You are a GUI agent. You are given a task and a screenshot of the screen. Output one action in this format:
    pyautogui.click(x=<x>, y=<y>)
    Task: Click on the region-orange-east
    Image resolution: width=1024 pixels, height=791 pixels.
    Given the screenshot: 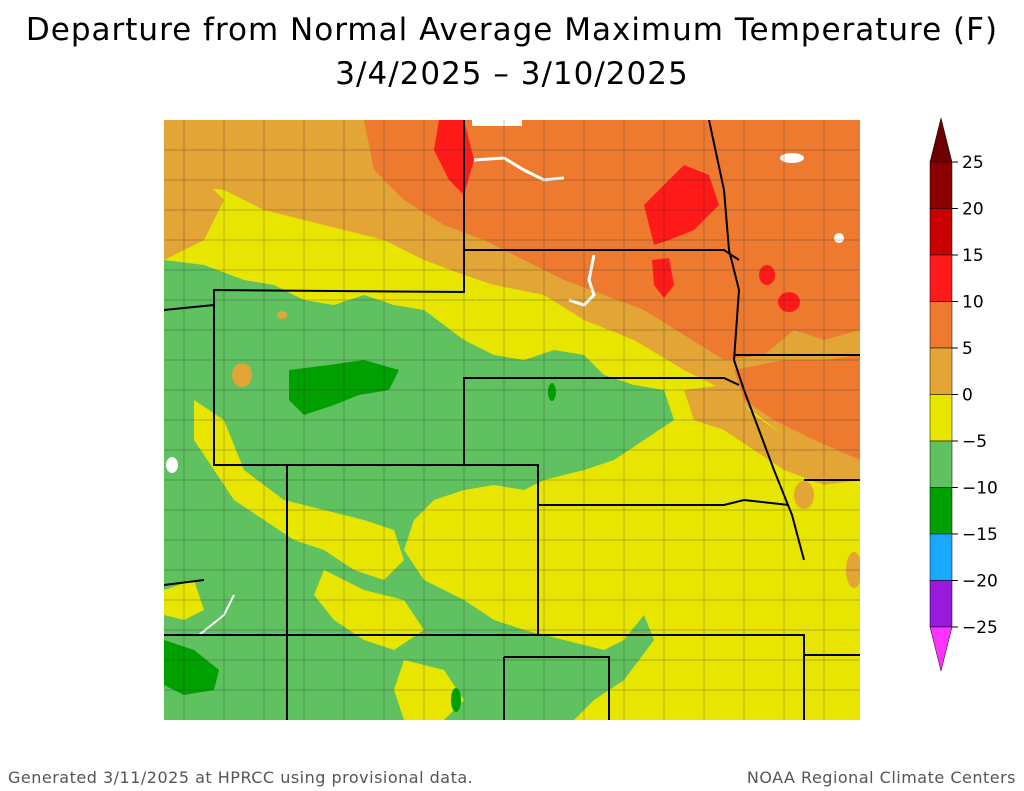 What is the action you would take?
    pyautogui.click(x=797, y=407)
    